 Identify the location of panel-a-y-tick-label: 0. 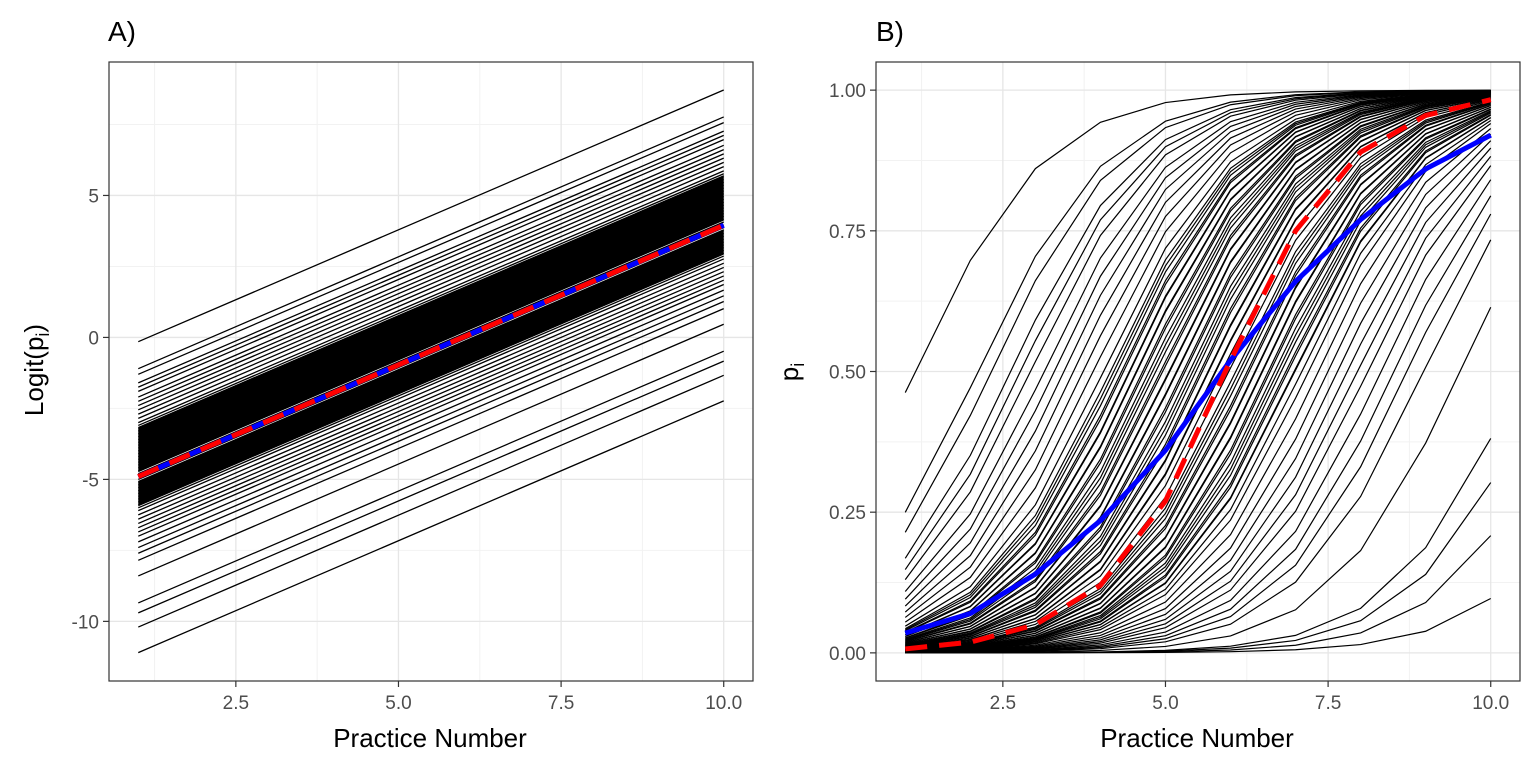
(93, 338).